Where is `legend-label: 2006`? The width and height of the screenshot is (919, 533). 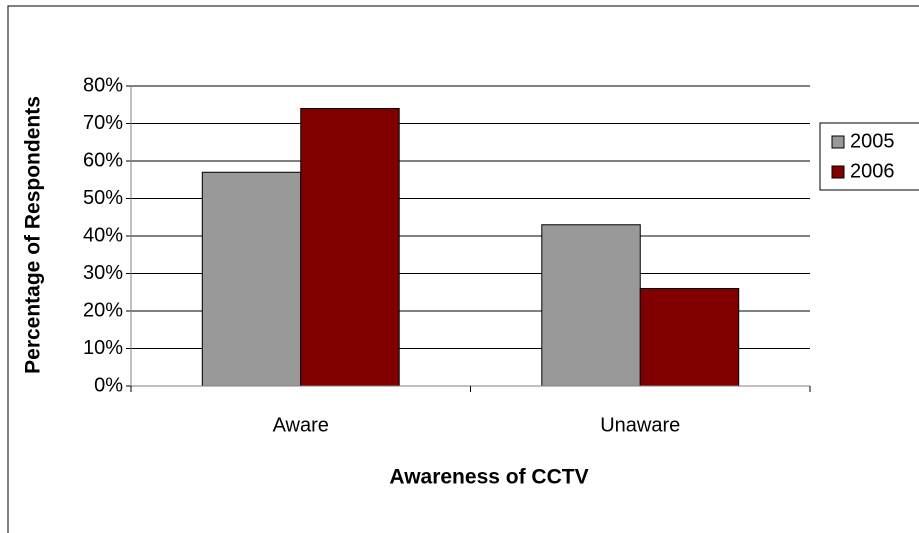
legend-label: 2006 is located at coordinates (872, 171).